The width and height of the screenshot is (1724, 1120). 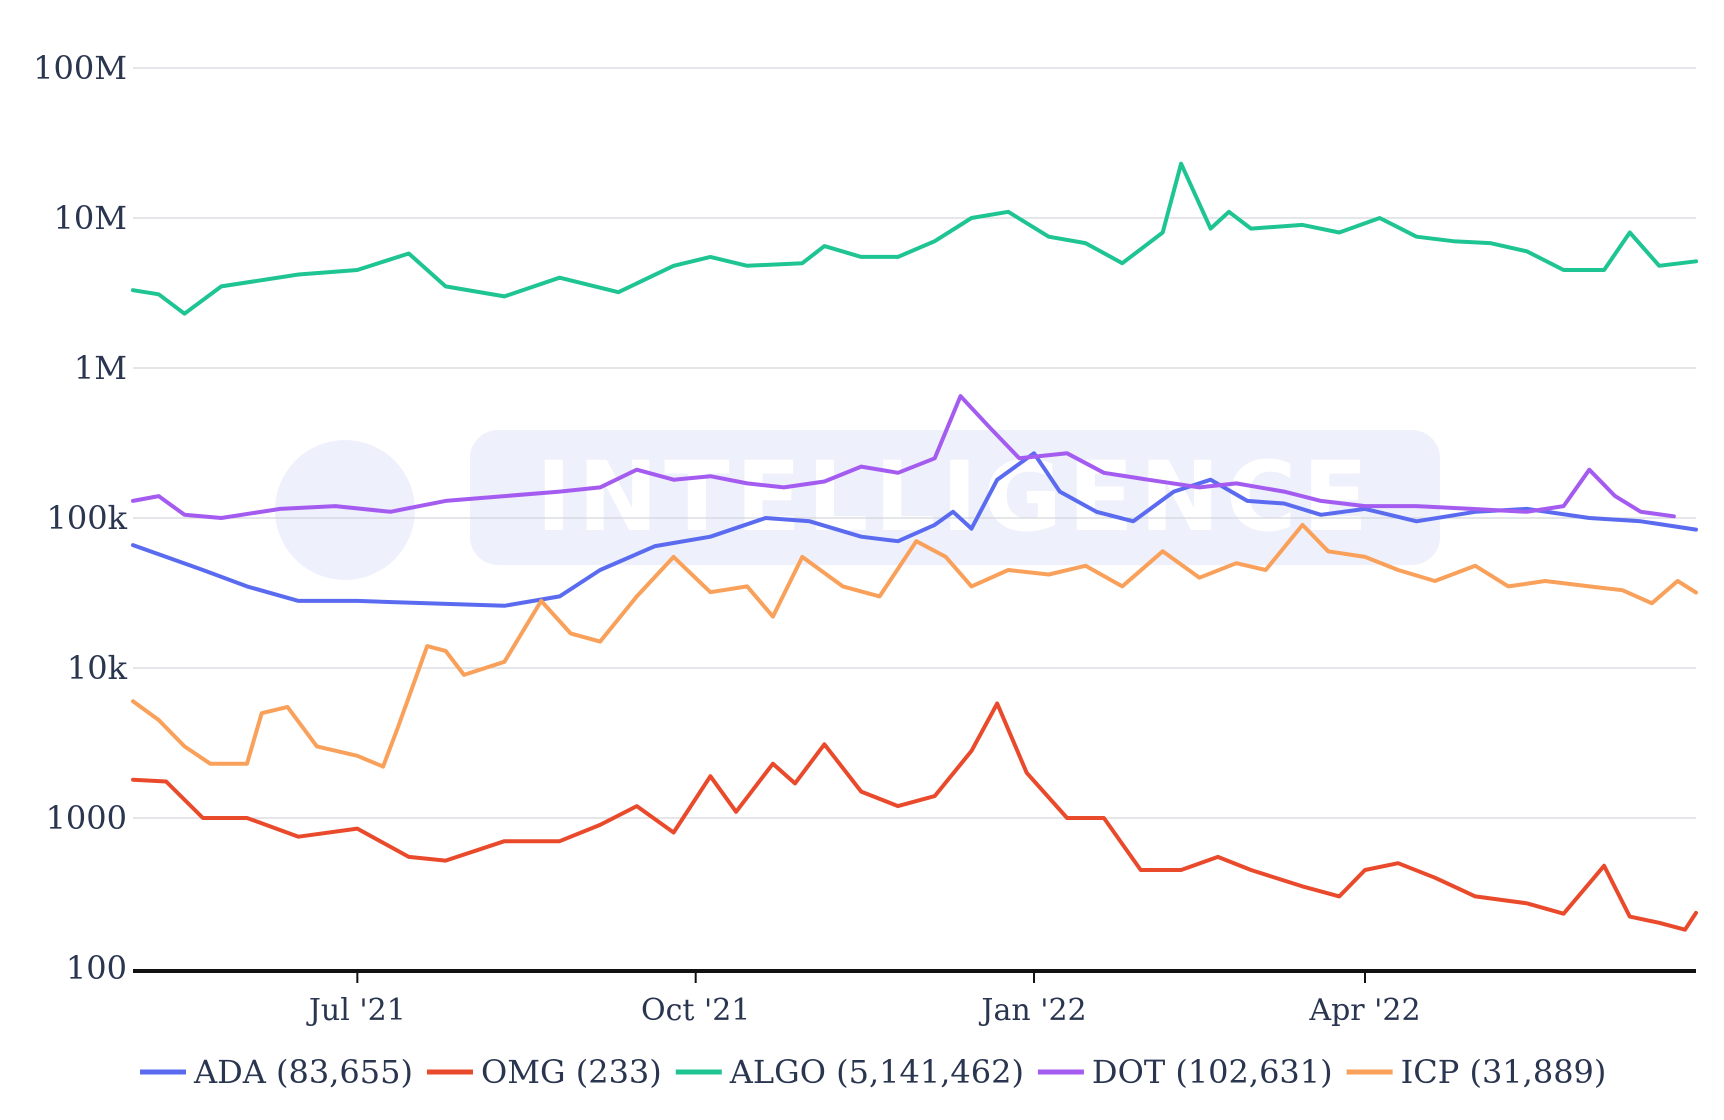 I want to click on y-tick-label: 10k, so click(x=97, y=668).